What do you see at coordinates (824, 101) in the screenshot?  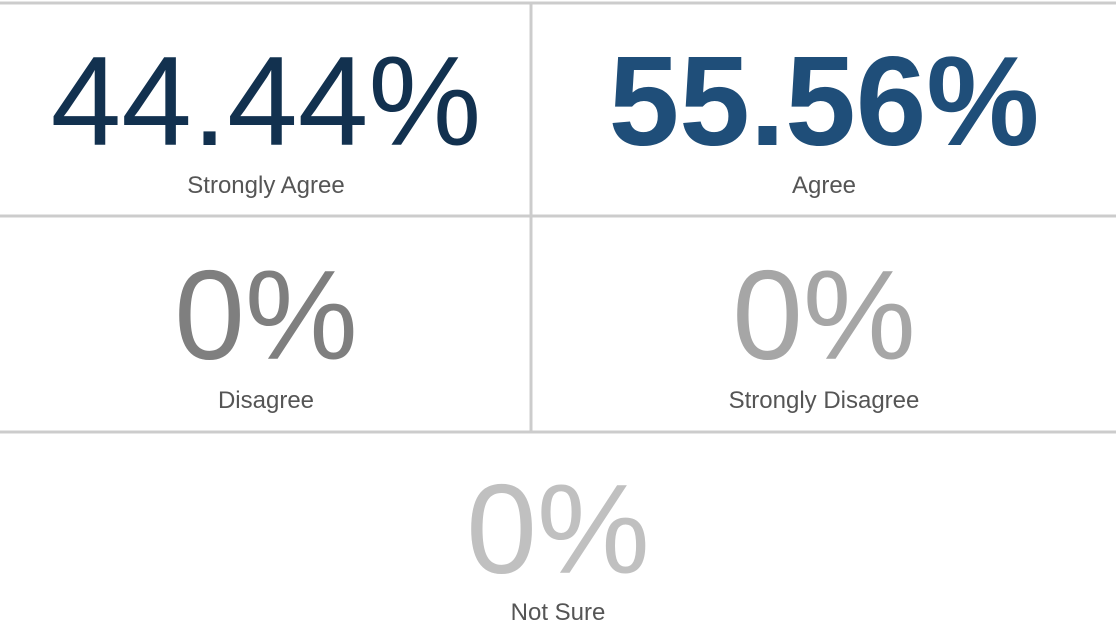 I see `tile-value: 55.56%` at bounding box center [824, 101].